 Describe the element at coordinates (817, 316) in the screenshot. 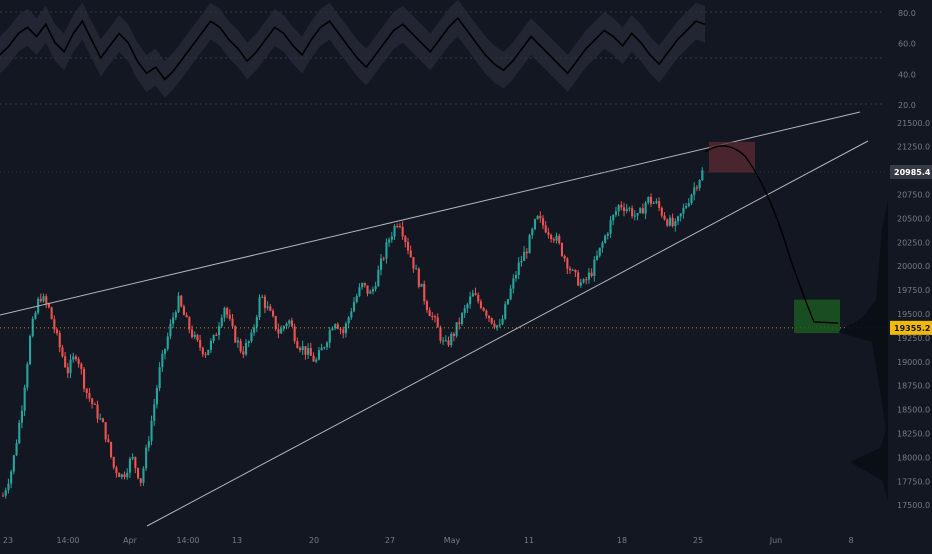

I see `green-target-zone` at that location.